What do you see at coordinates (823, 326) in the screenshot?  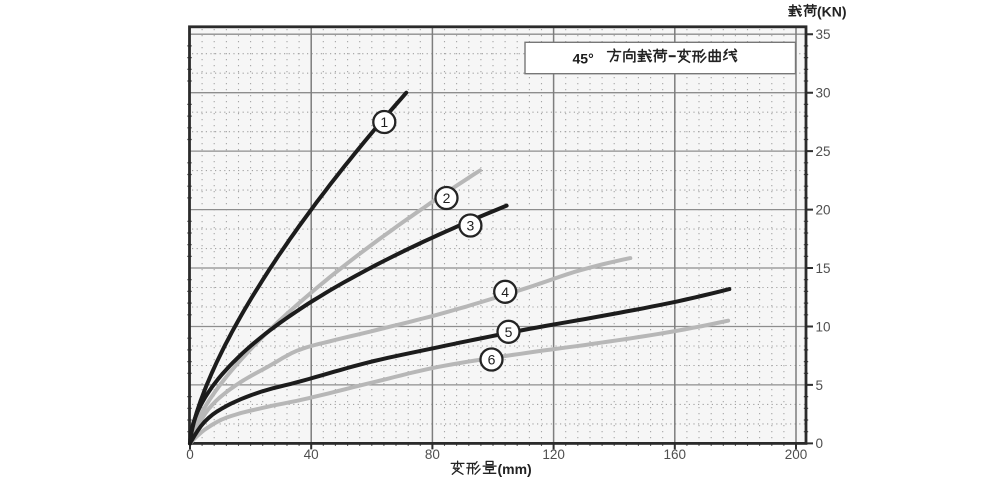 I see `svg-text: 10` at bounding box center [823, 326].